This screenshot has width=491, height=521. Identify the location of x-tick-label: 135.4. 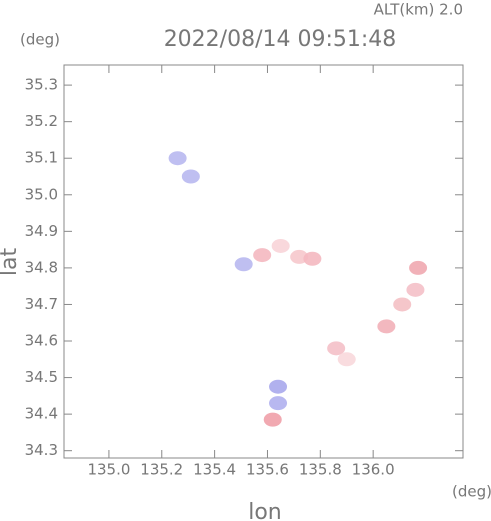
(214, 470).